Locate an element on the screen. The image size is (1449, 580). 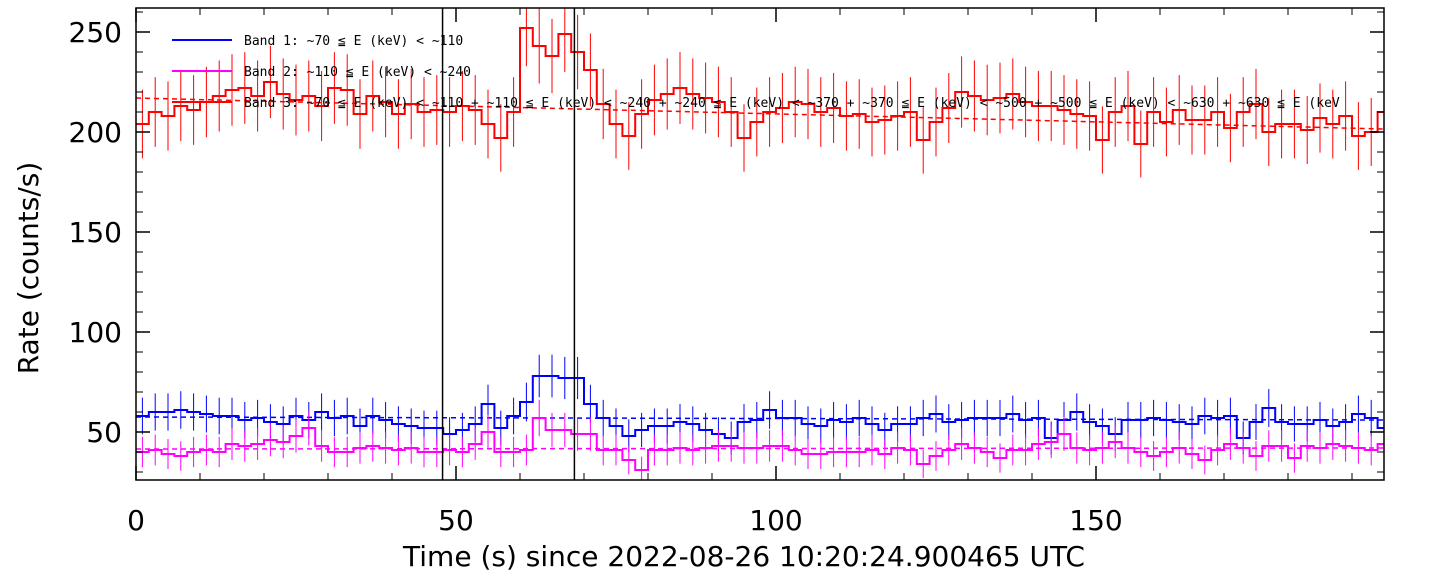
x-tick-label: 50 is located at coordinates (456, 520).